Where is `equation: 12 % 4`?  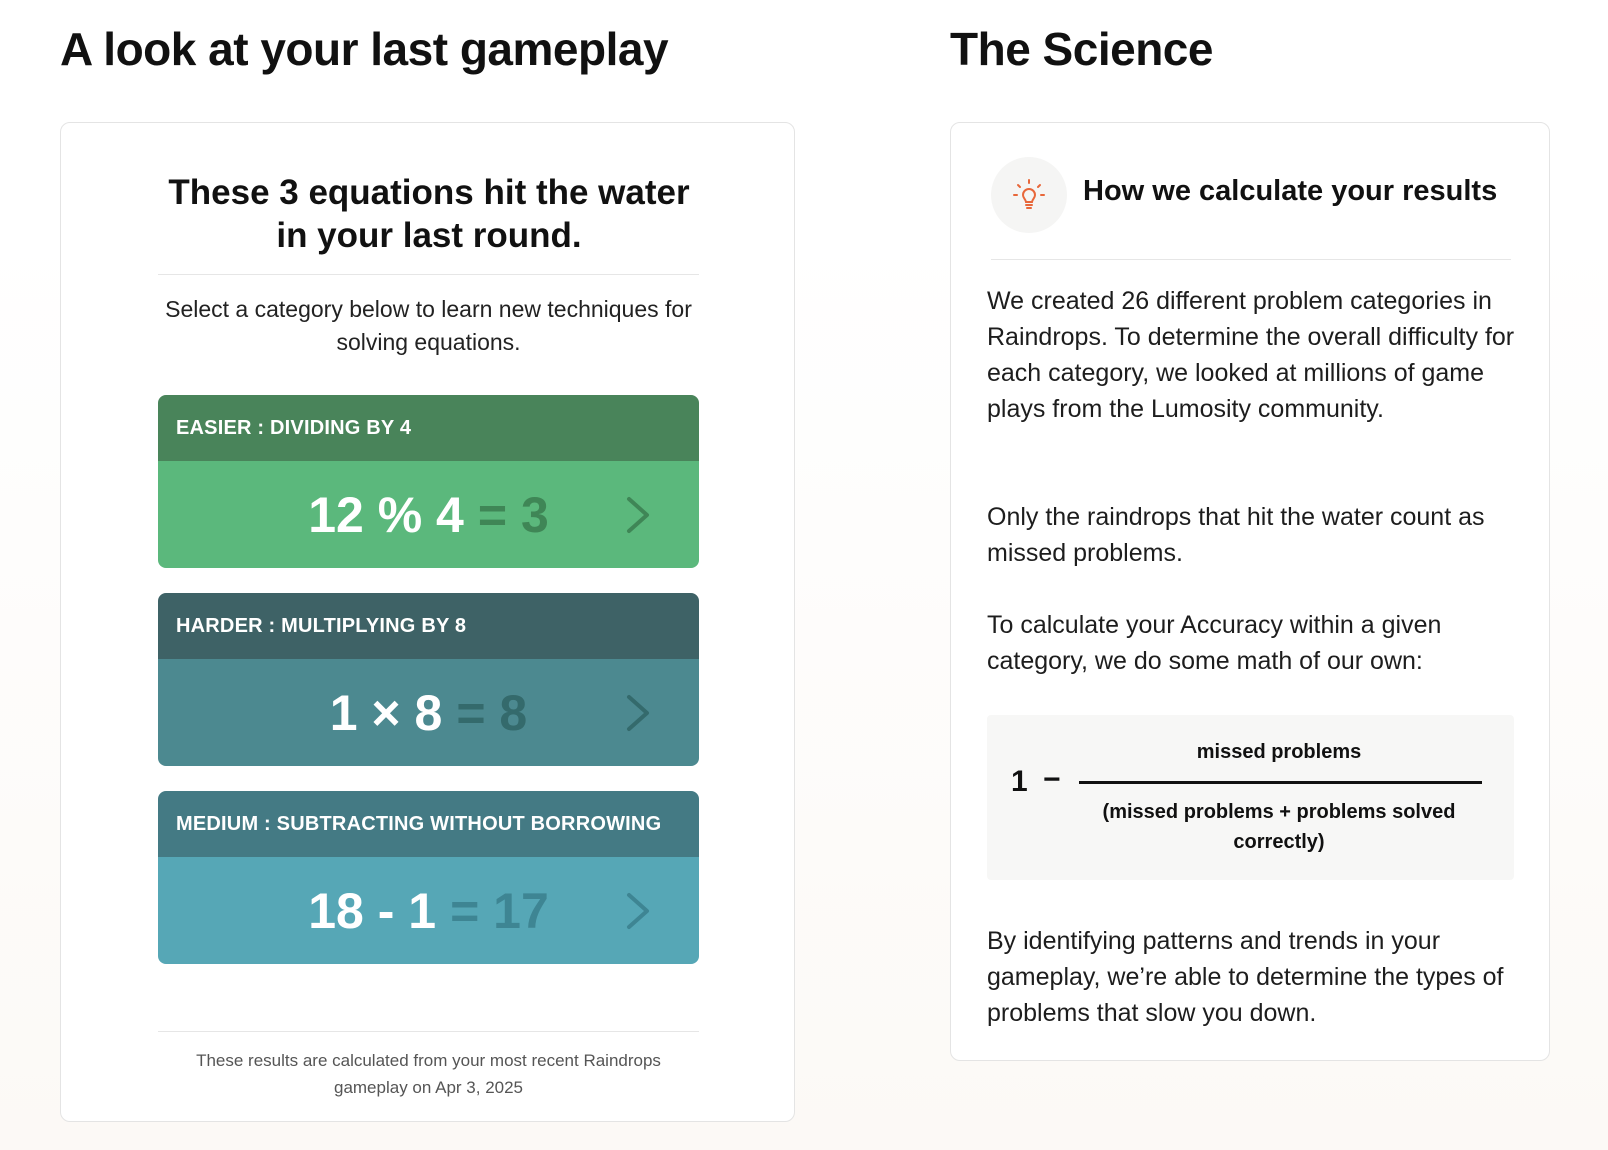 equation: 12 % 4 is located at coordinates (386, 514).